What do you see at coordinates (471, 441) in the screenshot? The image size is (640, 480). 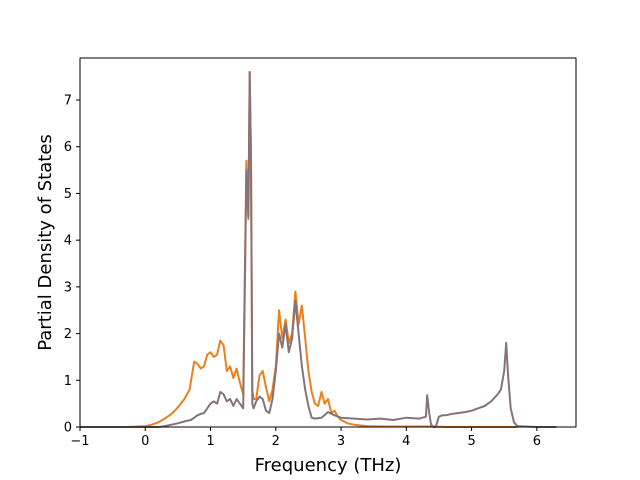 I see `x-tick-label: 5` at bounding box center [471, 441].